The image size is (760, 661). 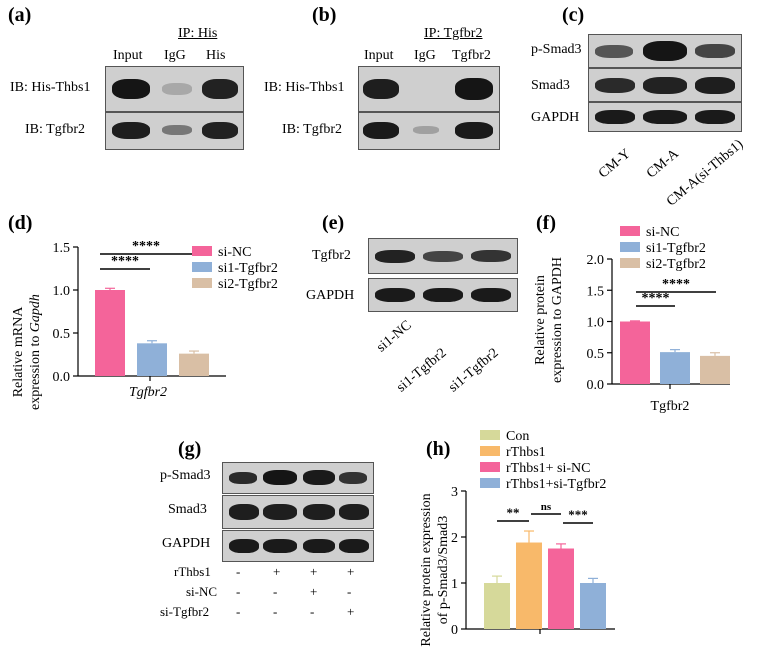 What do you see at coordinates (304, 87) in the screenshot?
I see `panel-b-row-label: IB: His-Thbs1` at bounding box center [304, 87].